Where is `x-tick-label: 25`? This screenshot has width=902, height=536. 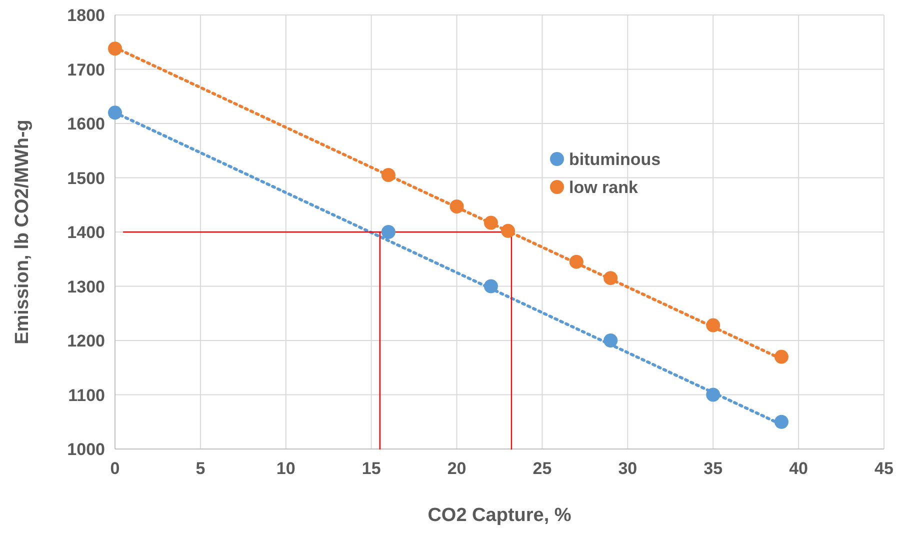 x-tick-label: 25 is located at coordinates (542, 468).